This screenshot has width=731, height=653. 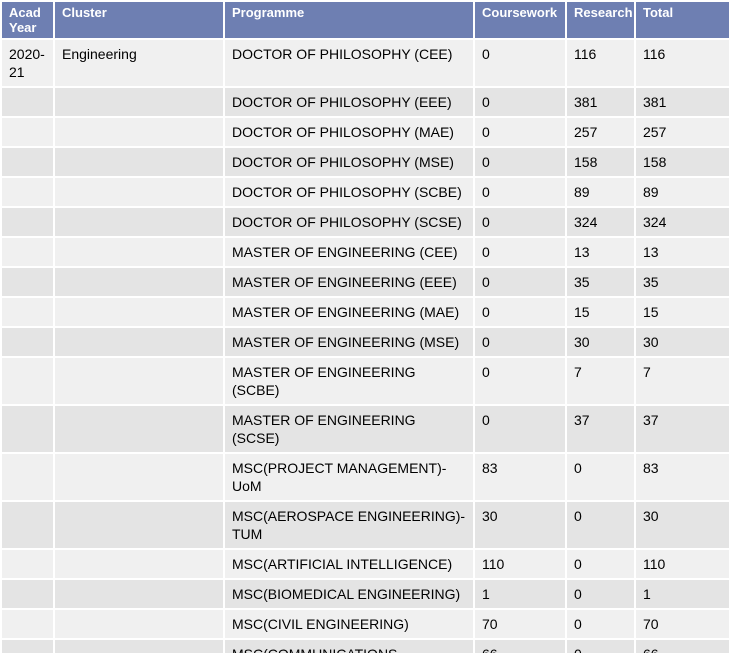 I want to click on cell-total: 66, so click(x=682, y=646).